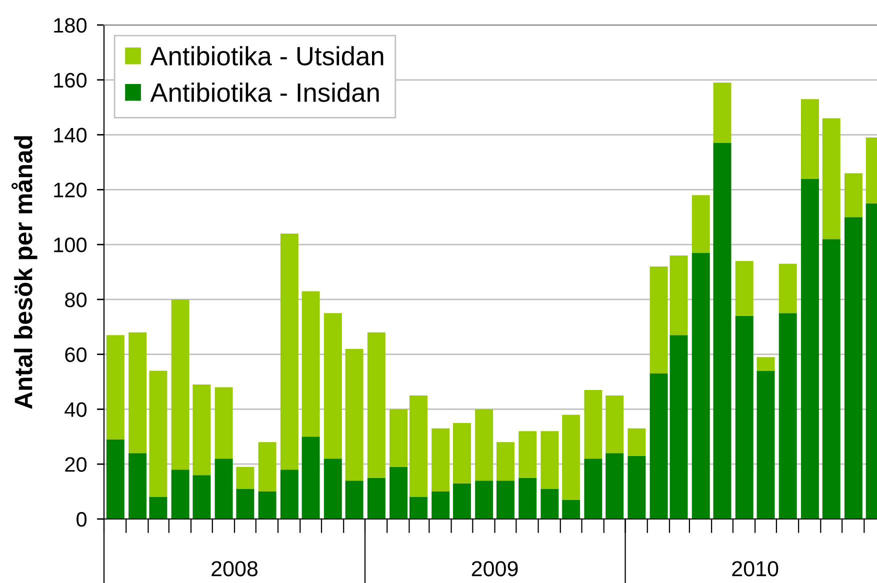  What do you see at coordinates (495, 568) in the screenshot?
I see `x-tick-label: 2009` at bounding box center [495, 568].